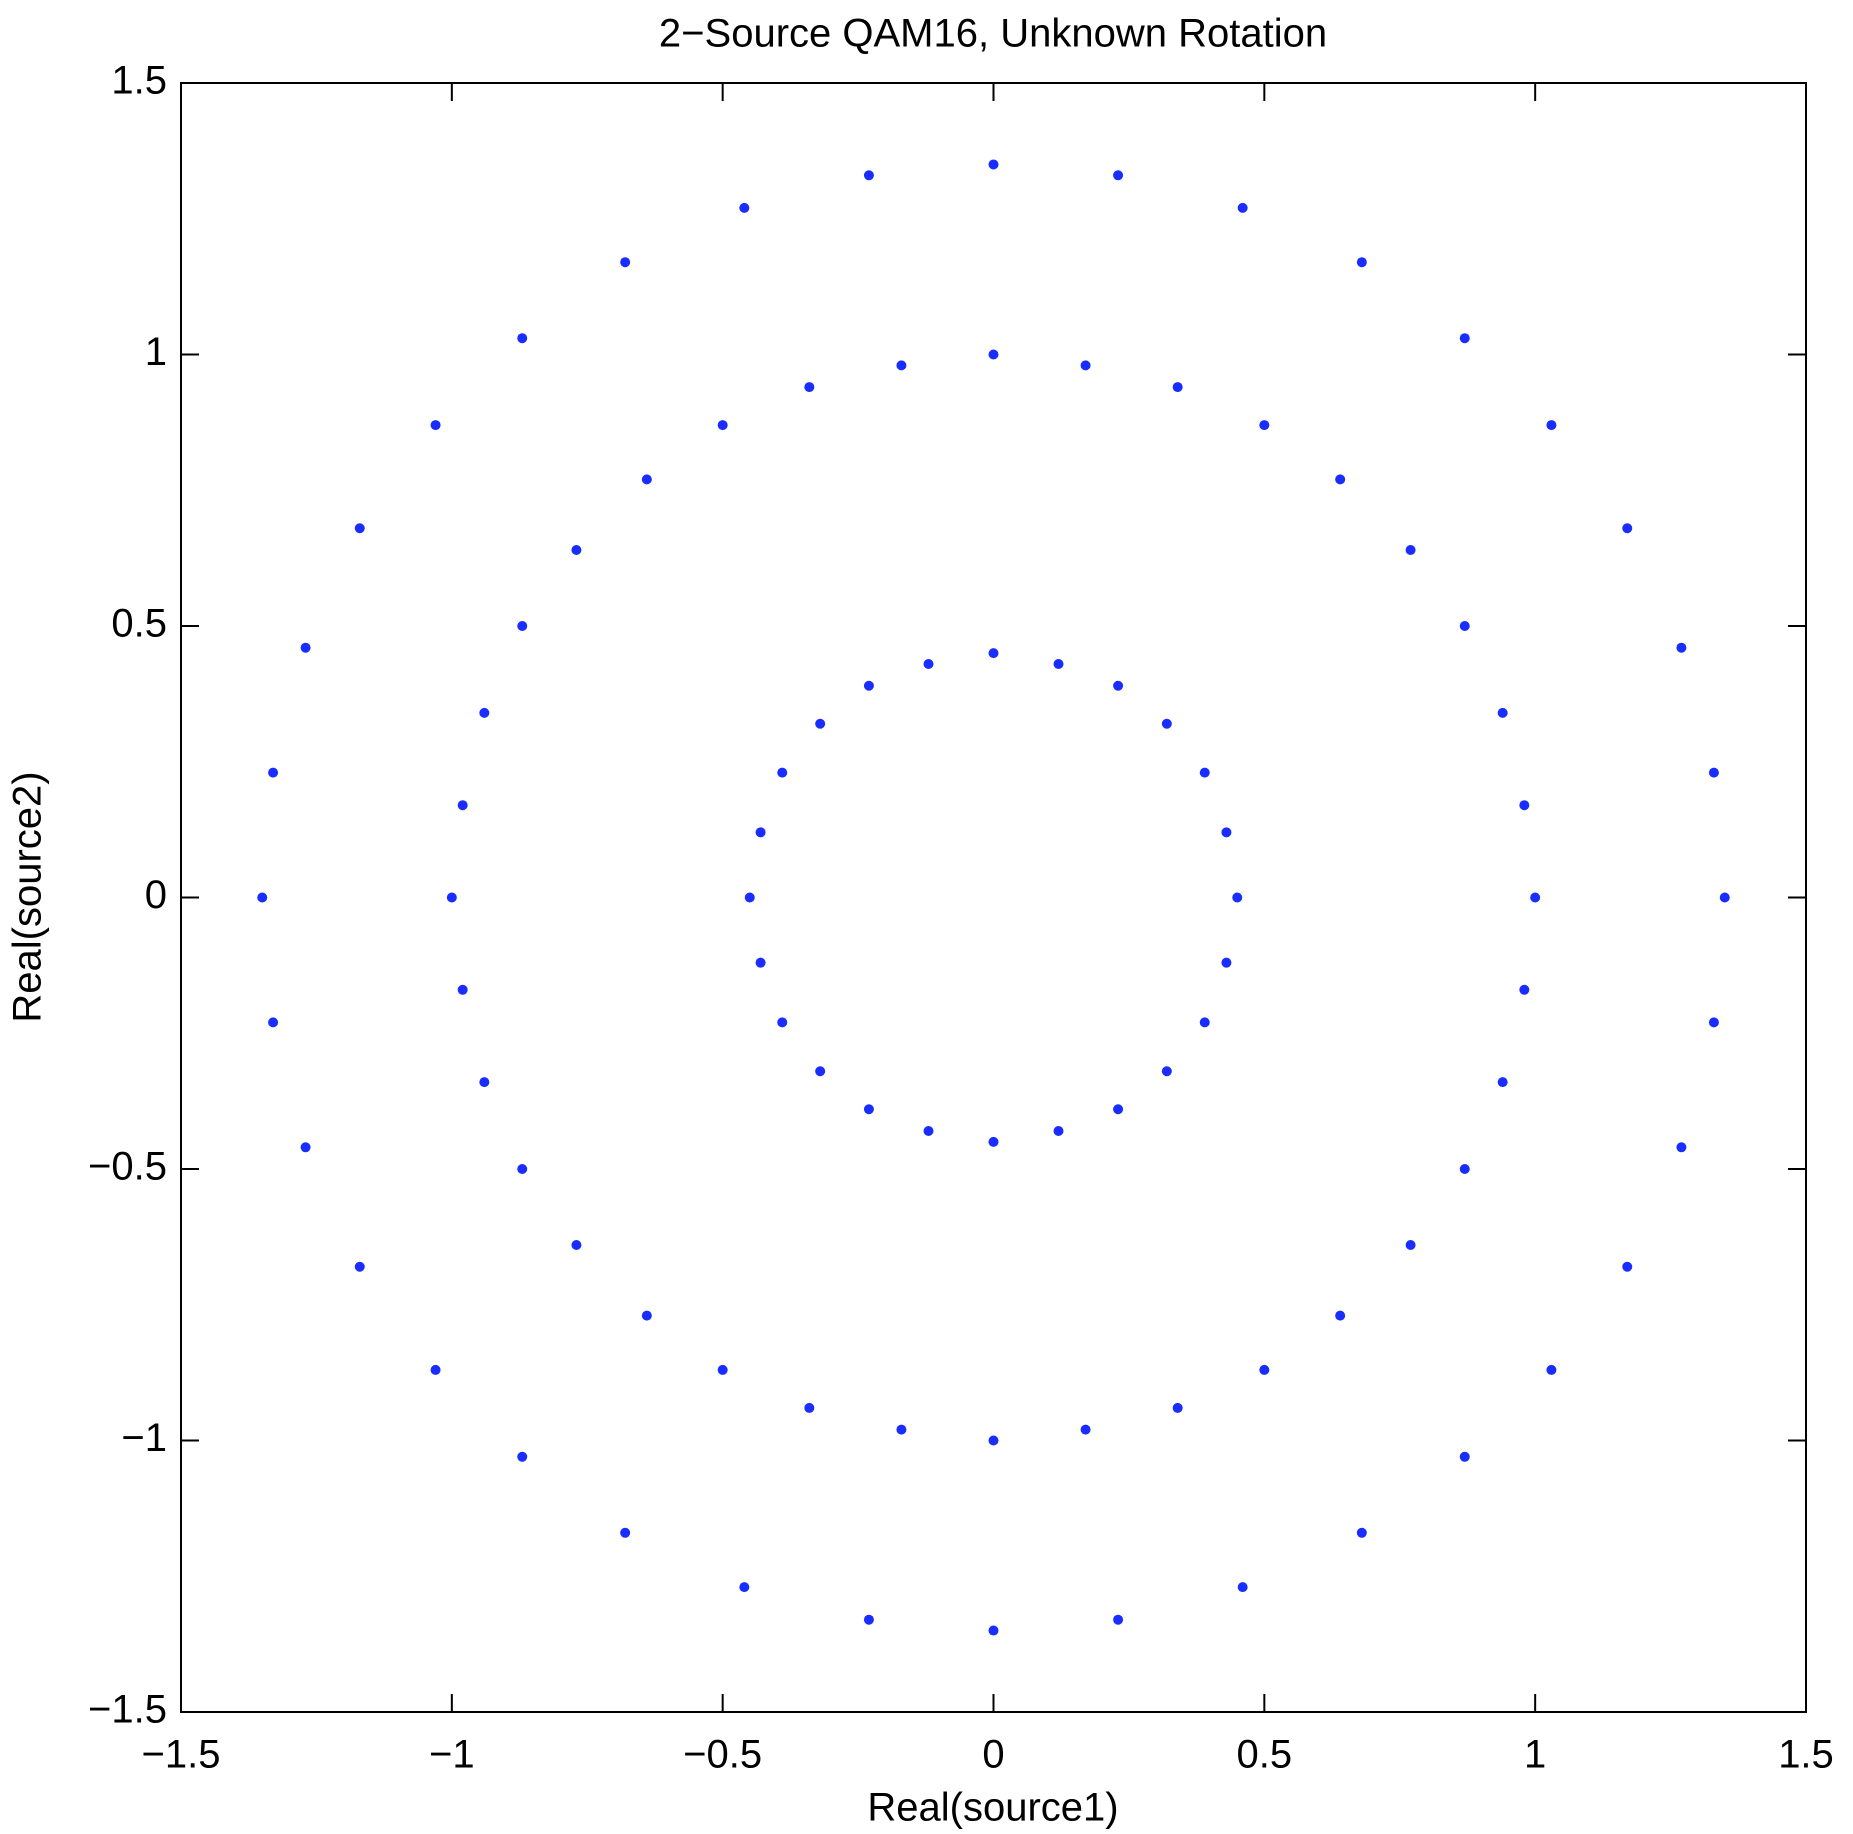 This screenshot has width=1853, height=1834. I want to click on y-tick-label: 1.5, so click(139, 81).